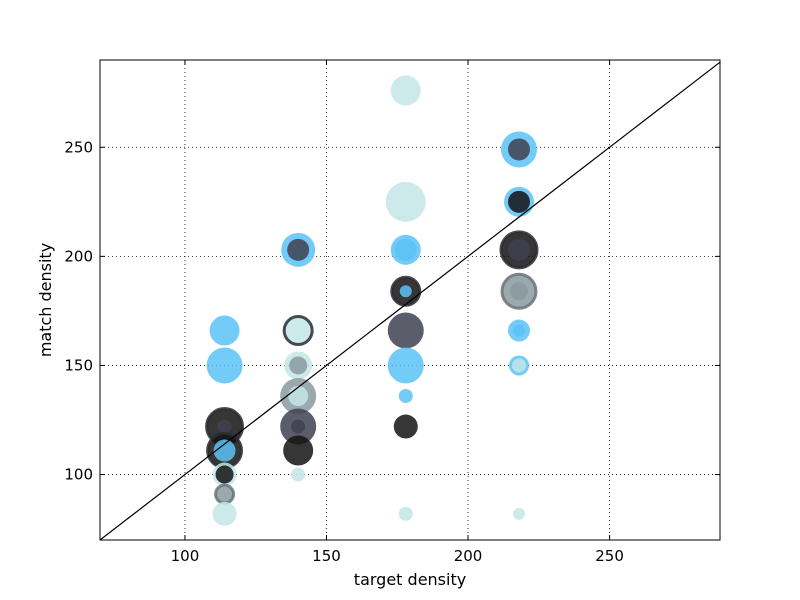 The image size is (800, 600). I want to click on x-tick-label: 200, so click(468, 556).